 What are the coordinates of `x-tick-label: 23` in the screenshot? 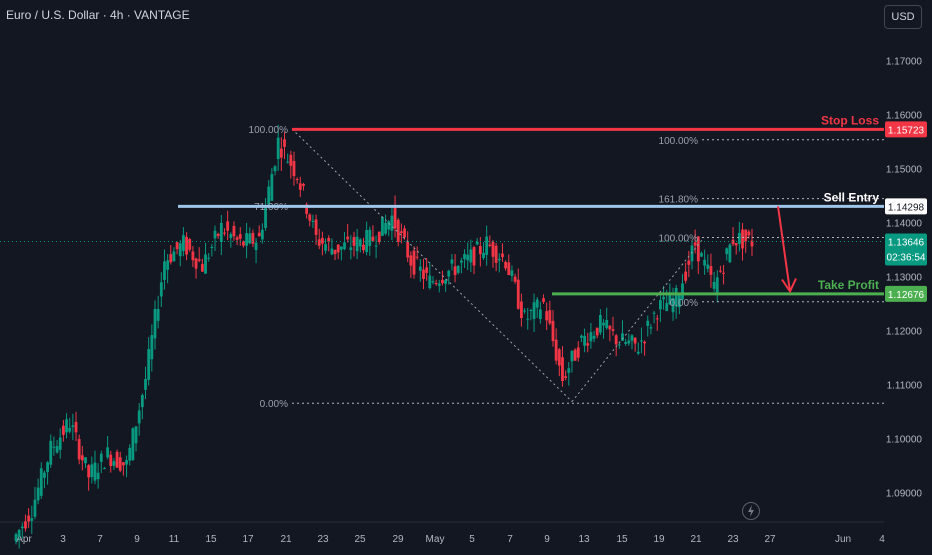 It's located at (733, 539).